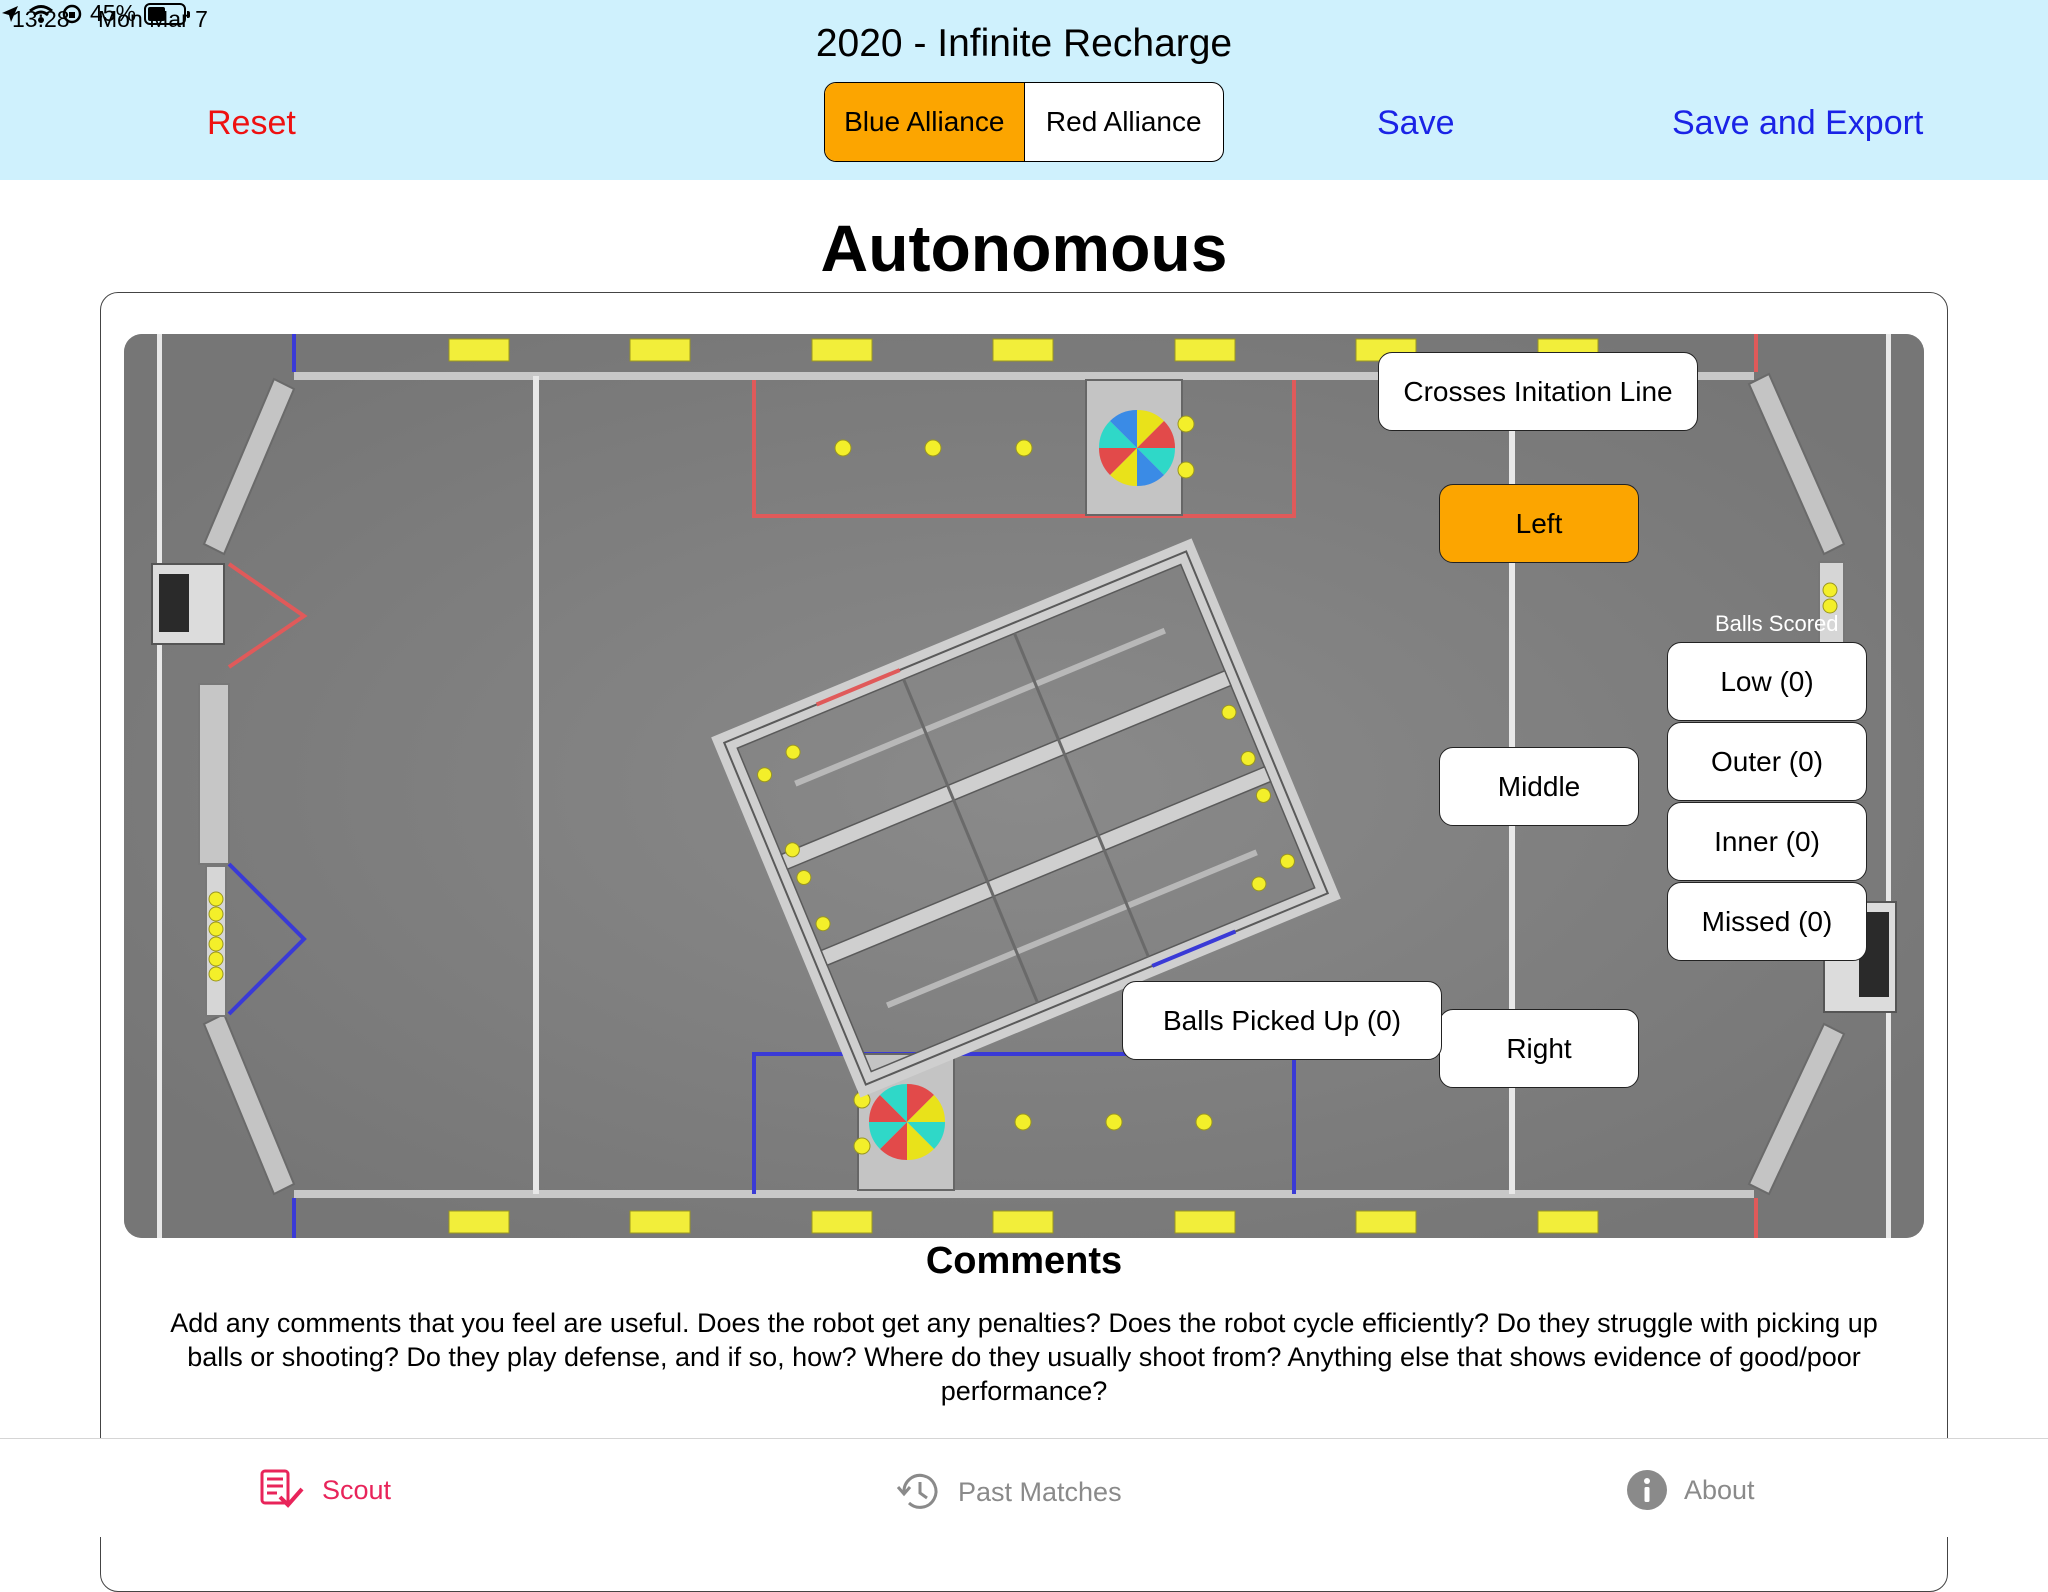  I want to click on tab-past-matches-label: Past Matches, so click(1040, 1491).